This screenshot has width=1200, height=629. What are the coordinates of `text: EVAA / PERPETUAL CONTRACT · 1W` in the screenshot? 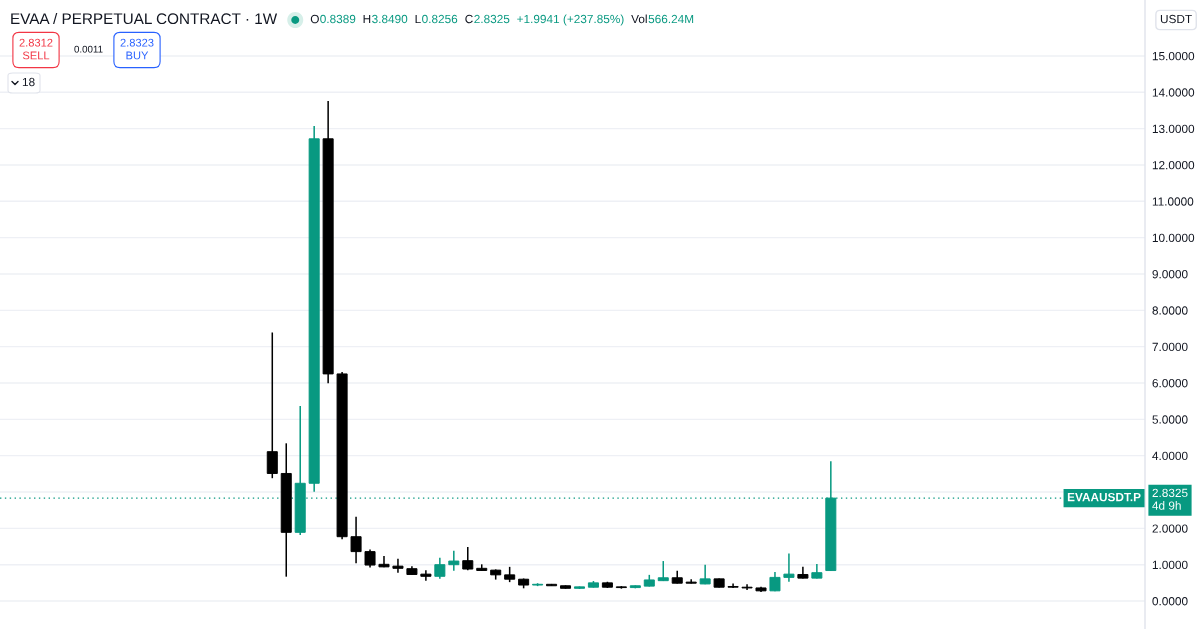 It's located at (144, 18).